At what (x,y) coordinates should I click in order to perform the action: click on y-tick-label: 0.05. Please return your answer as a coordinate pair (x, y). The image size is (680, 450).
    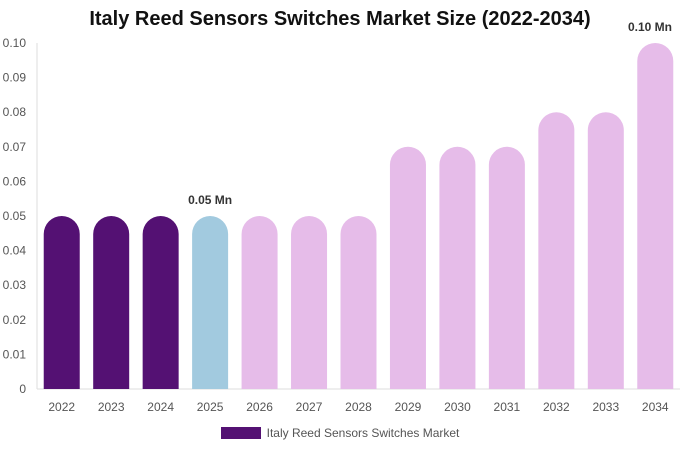
    Looking at the image, I should click on (15, 216).